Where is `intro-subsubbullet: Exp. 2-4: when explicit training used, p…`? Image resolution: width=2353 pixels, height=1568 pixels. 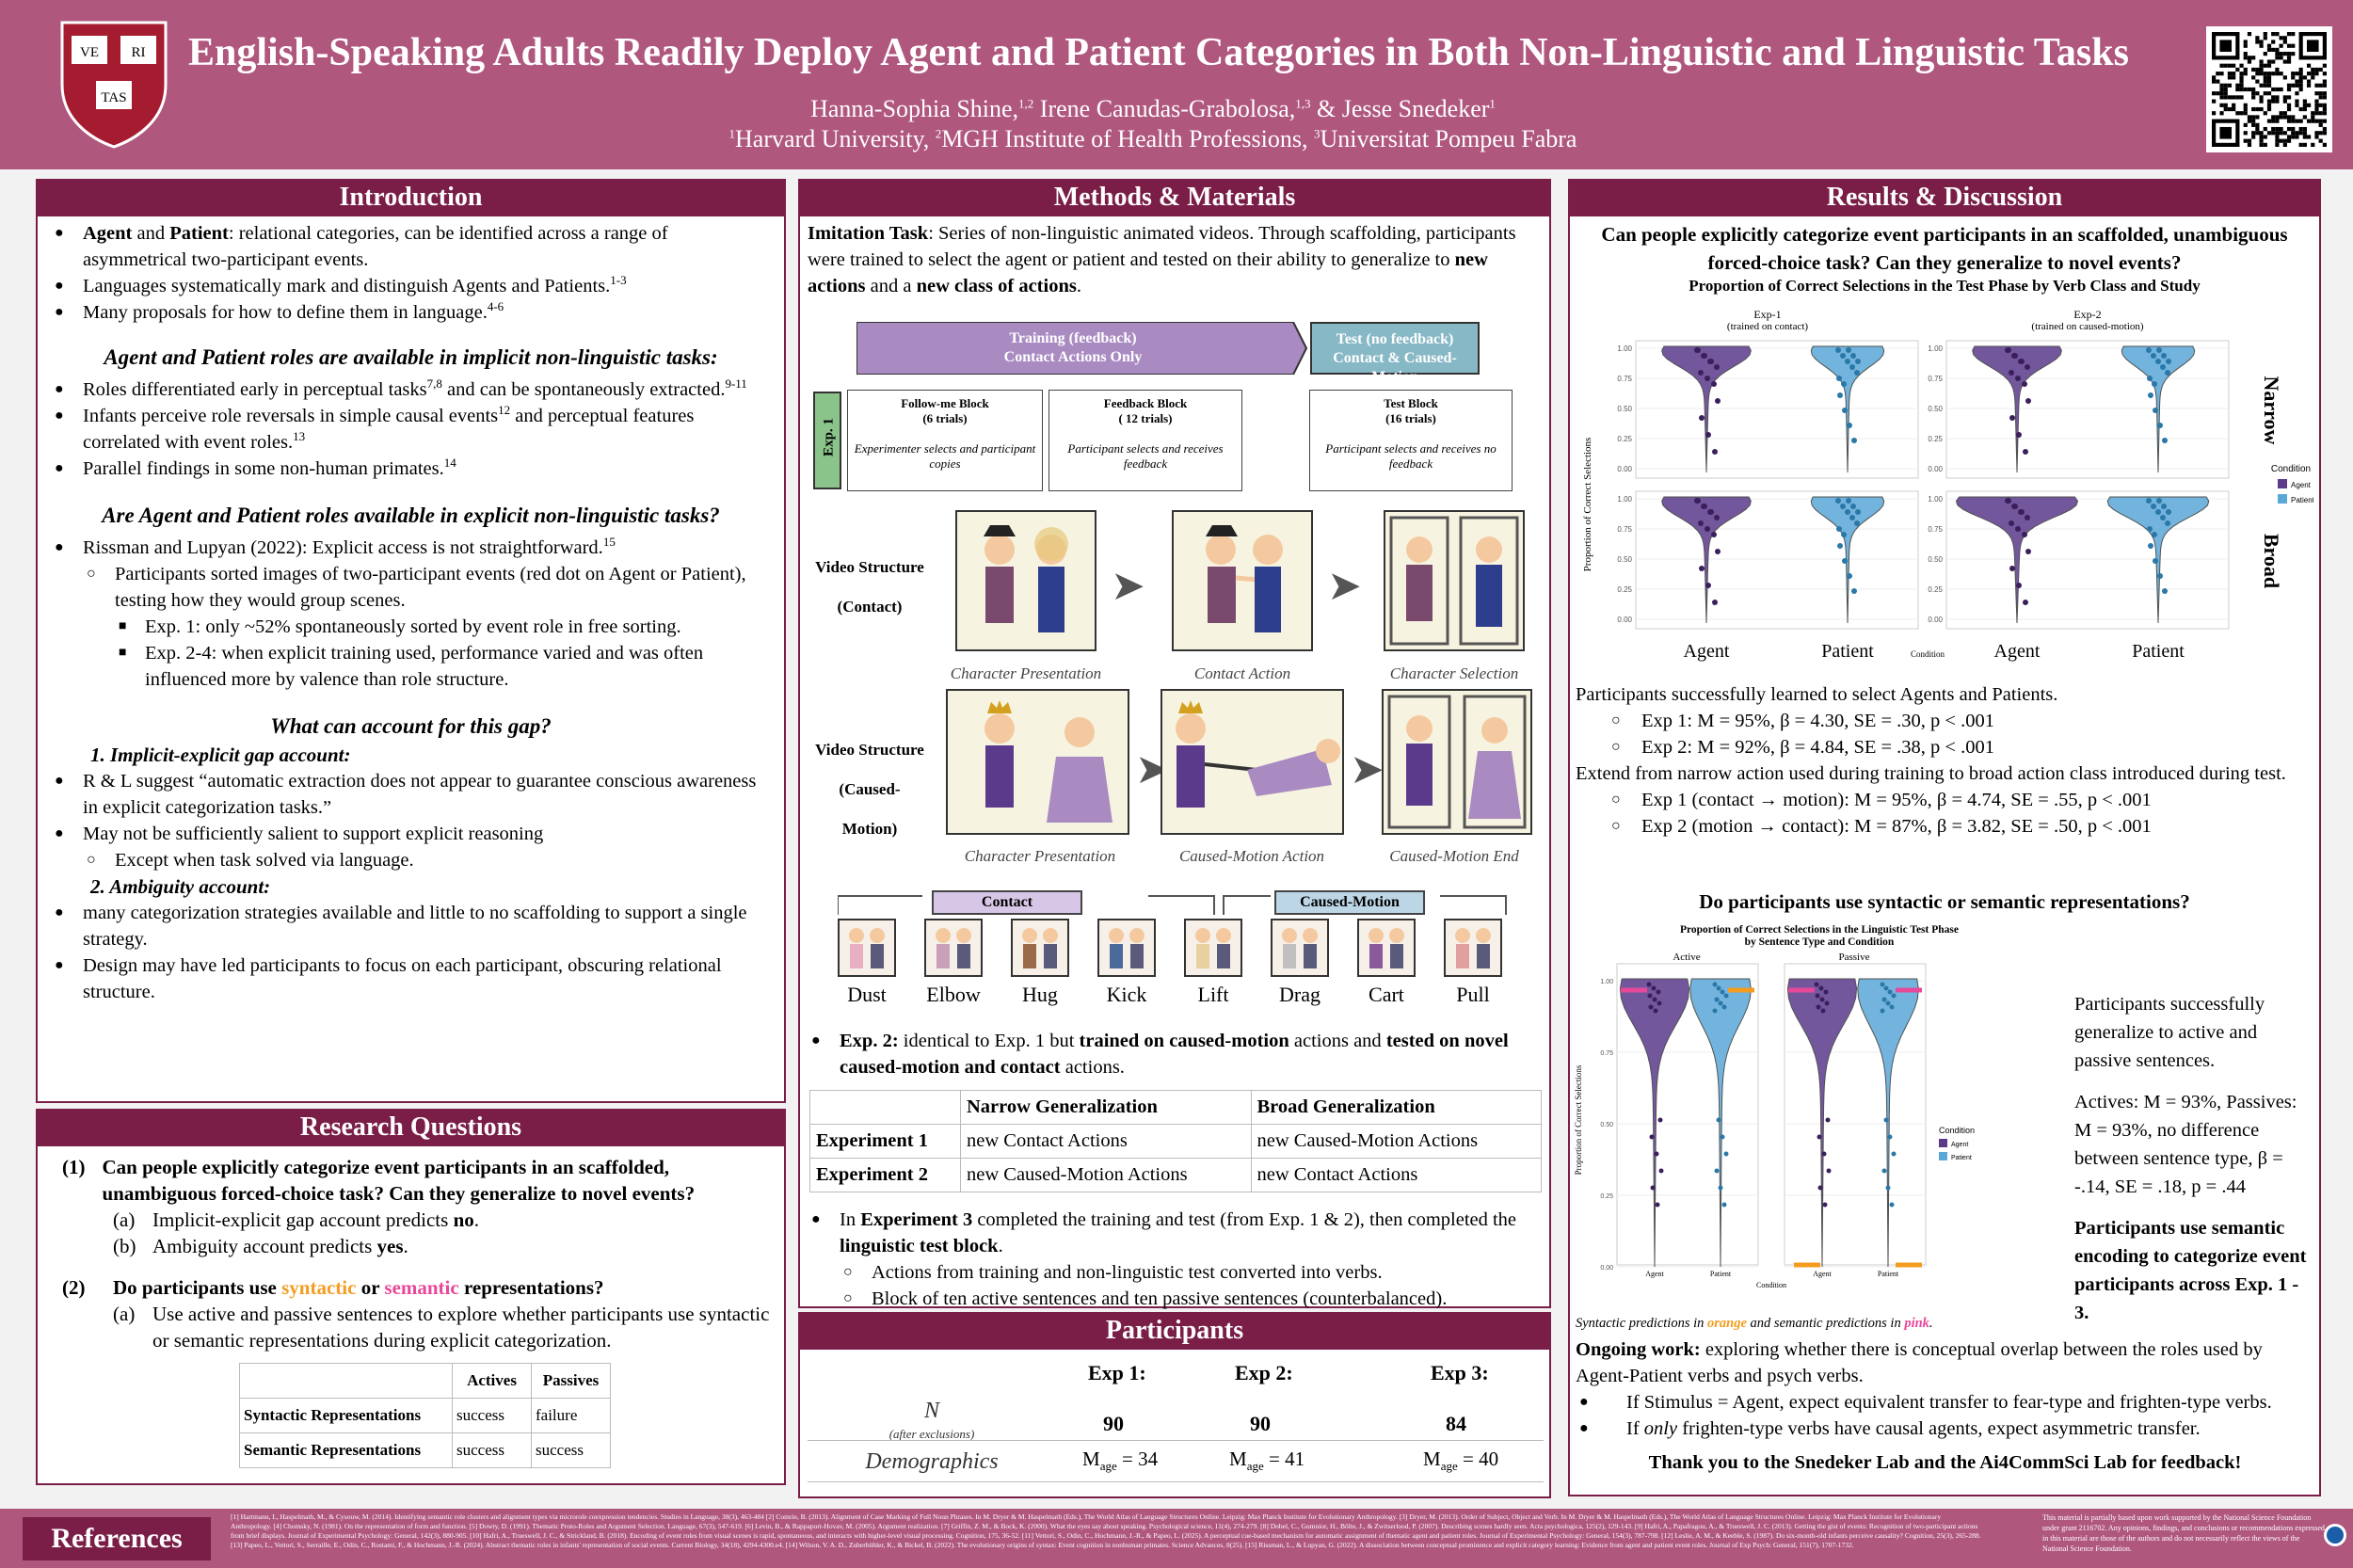
intro-subsubbullet: Exp. 2-4: when explicit training used, p… is located at coordinates (411, 666).